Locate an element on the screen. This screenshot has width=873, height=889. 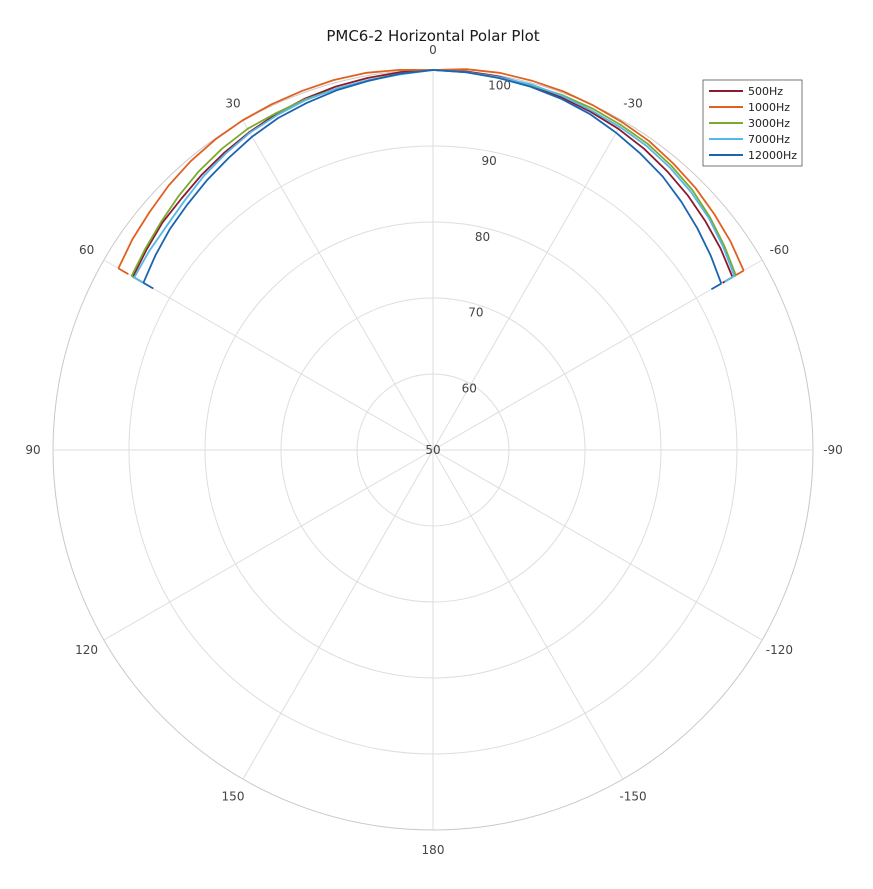
angle-tick-label: 150 is located at coordinates (233, 796).